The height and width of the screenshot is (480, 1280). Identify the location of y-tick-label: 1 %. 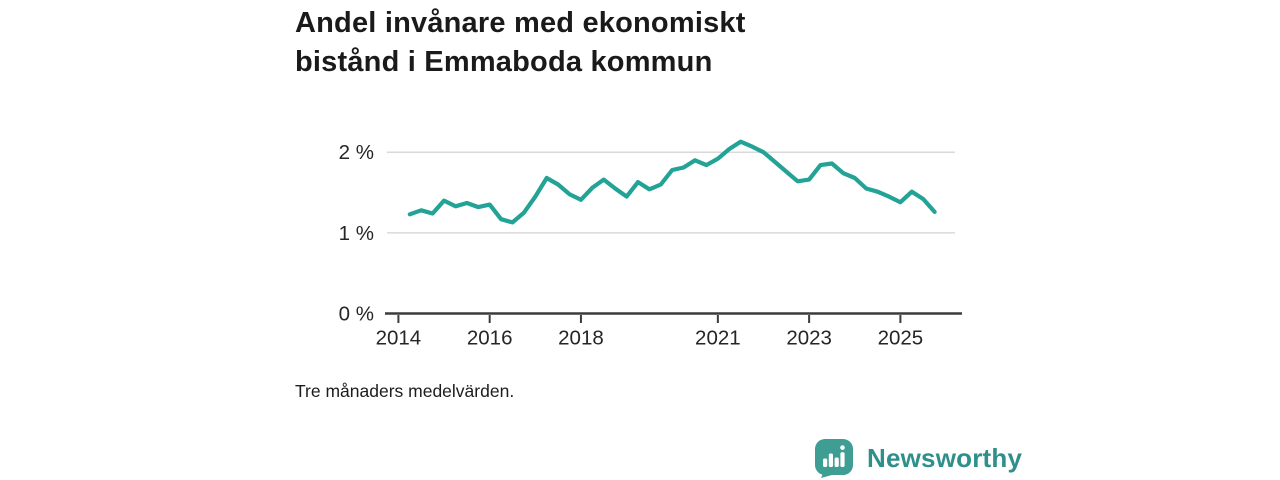
(356, 233).